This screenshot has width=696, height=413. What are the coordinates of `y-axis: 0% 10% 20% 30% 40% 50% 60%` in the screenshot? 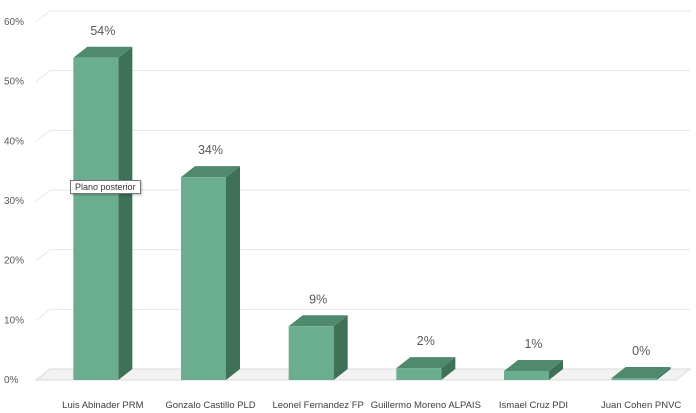 It's located at (14, 201).